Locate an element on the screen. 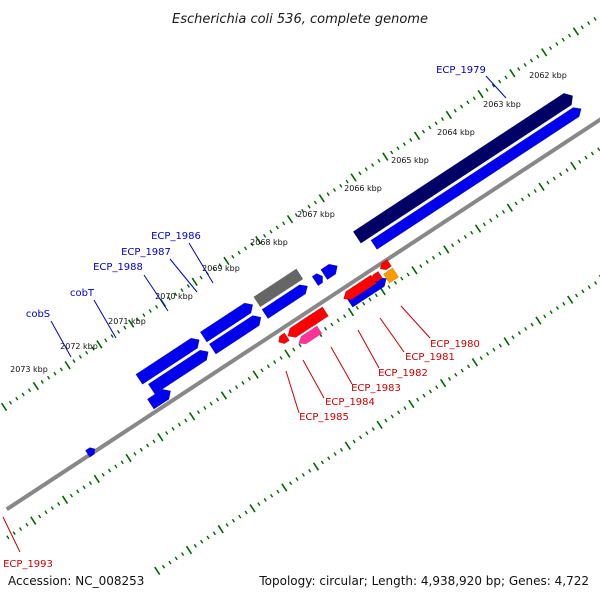  scale-label: 2063 kbp is located at coordinates (502, 104).